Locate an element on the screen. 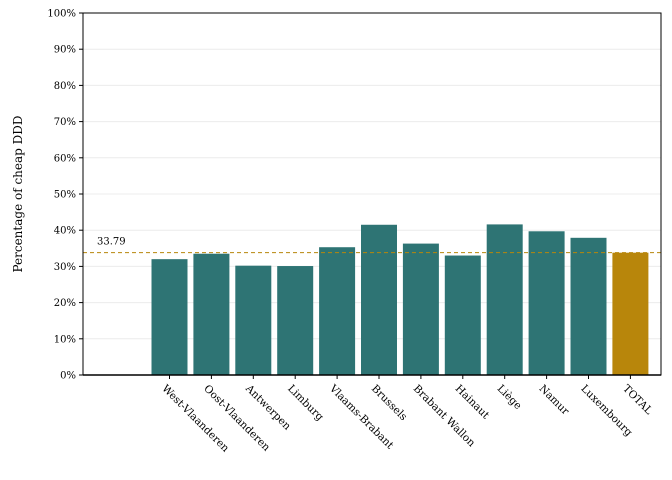 Image resolution: width=672 pixels, height=480 pixels. y-tick-label: 40% is located at coordinates (65, 231).